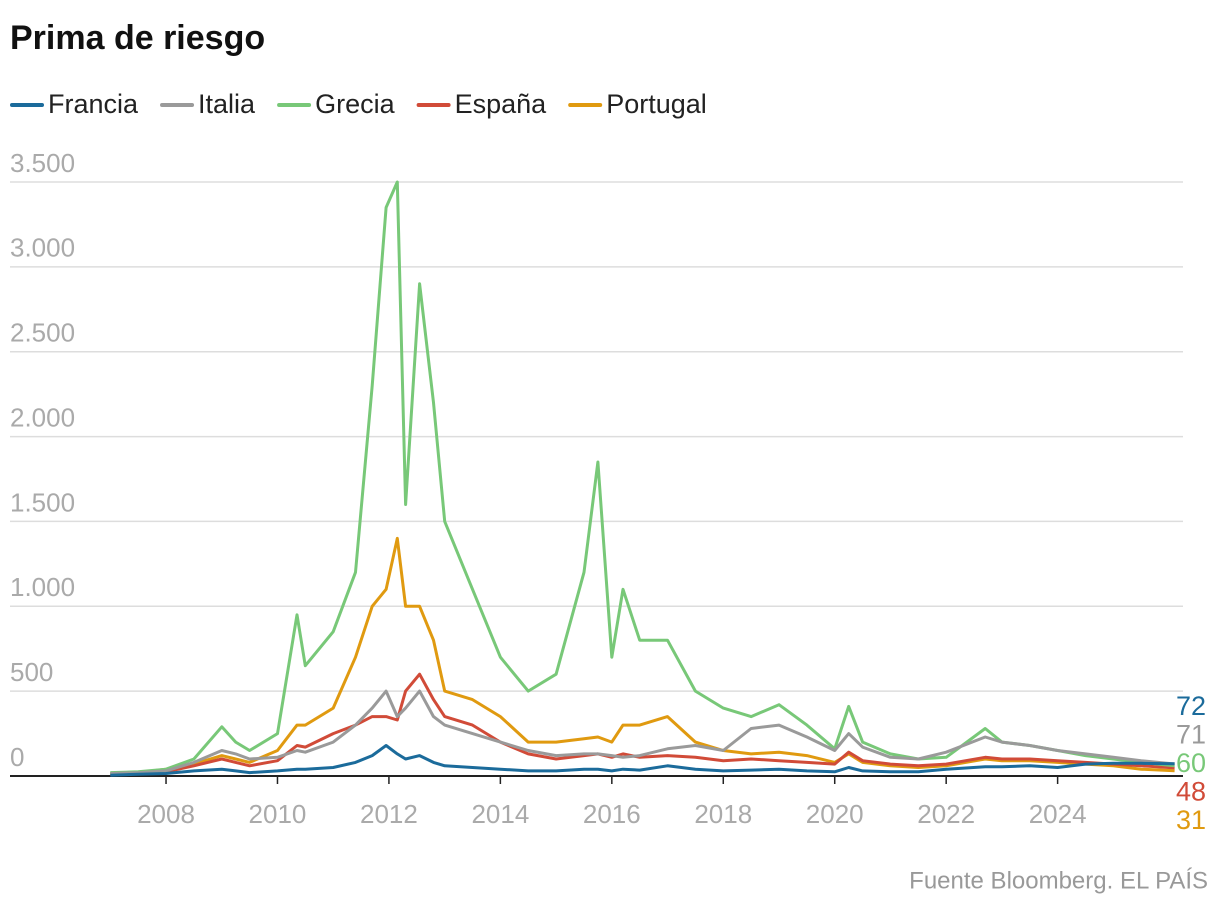 The height and width of the screenshot is (917, 1220). Describe the element at coordinates (389, 814) in the screenshot. I see `x-tick-label: 2012` at that location.